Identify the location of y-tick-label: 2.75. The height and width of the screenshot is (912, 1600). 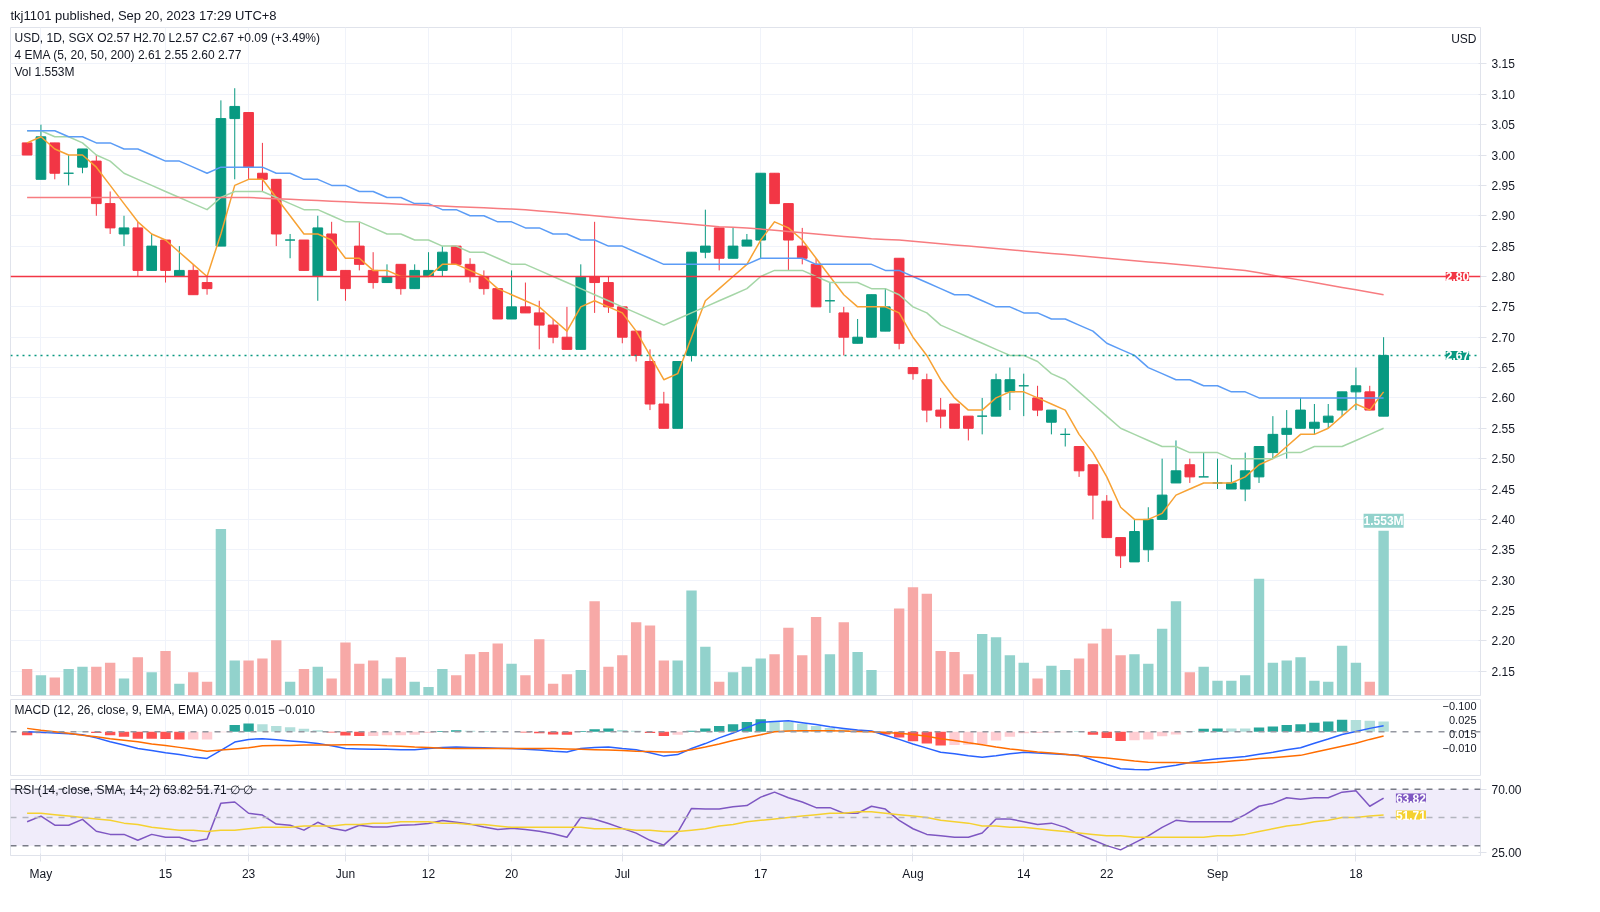
(1503, 307).